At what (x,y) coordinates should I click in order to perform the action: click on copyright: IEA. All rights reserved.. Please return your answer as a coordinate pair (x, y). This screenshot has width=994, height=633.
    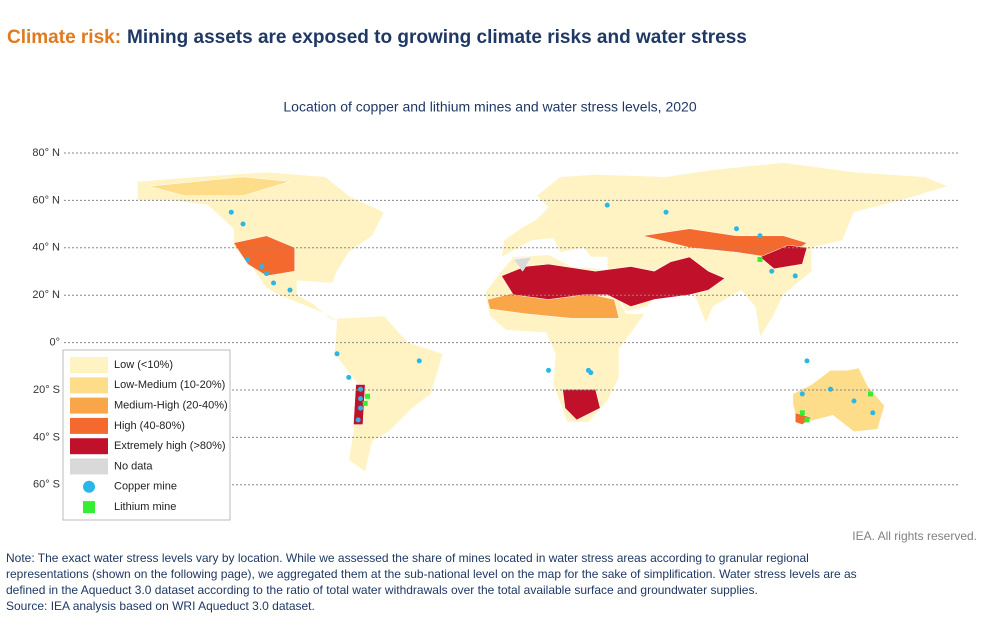
    Looking at the image, I should click on (914, 536).